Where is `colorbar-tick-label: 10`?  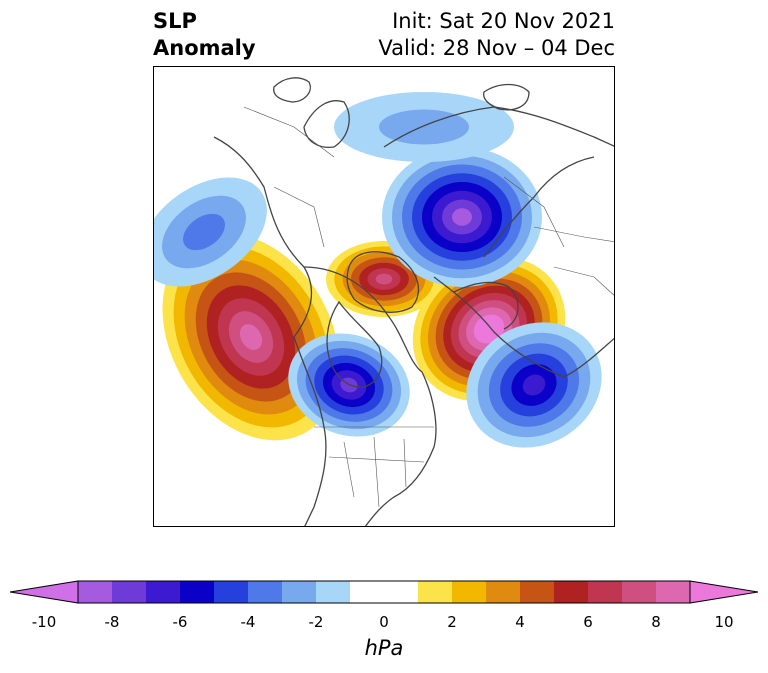
colorbar-tick-label: 10 is located at coordinates (724, 622).